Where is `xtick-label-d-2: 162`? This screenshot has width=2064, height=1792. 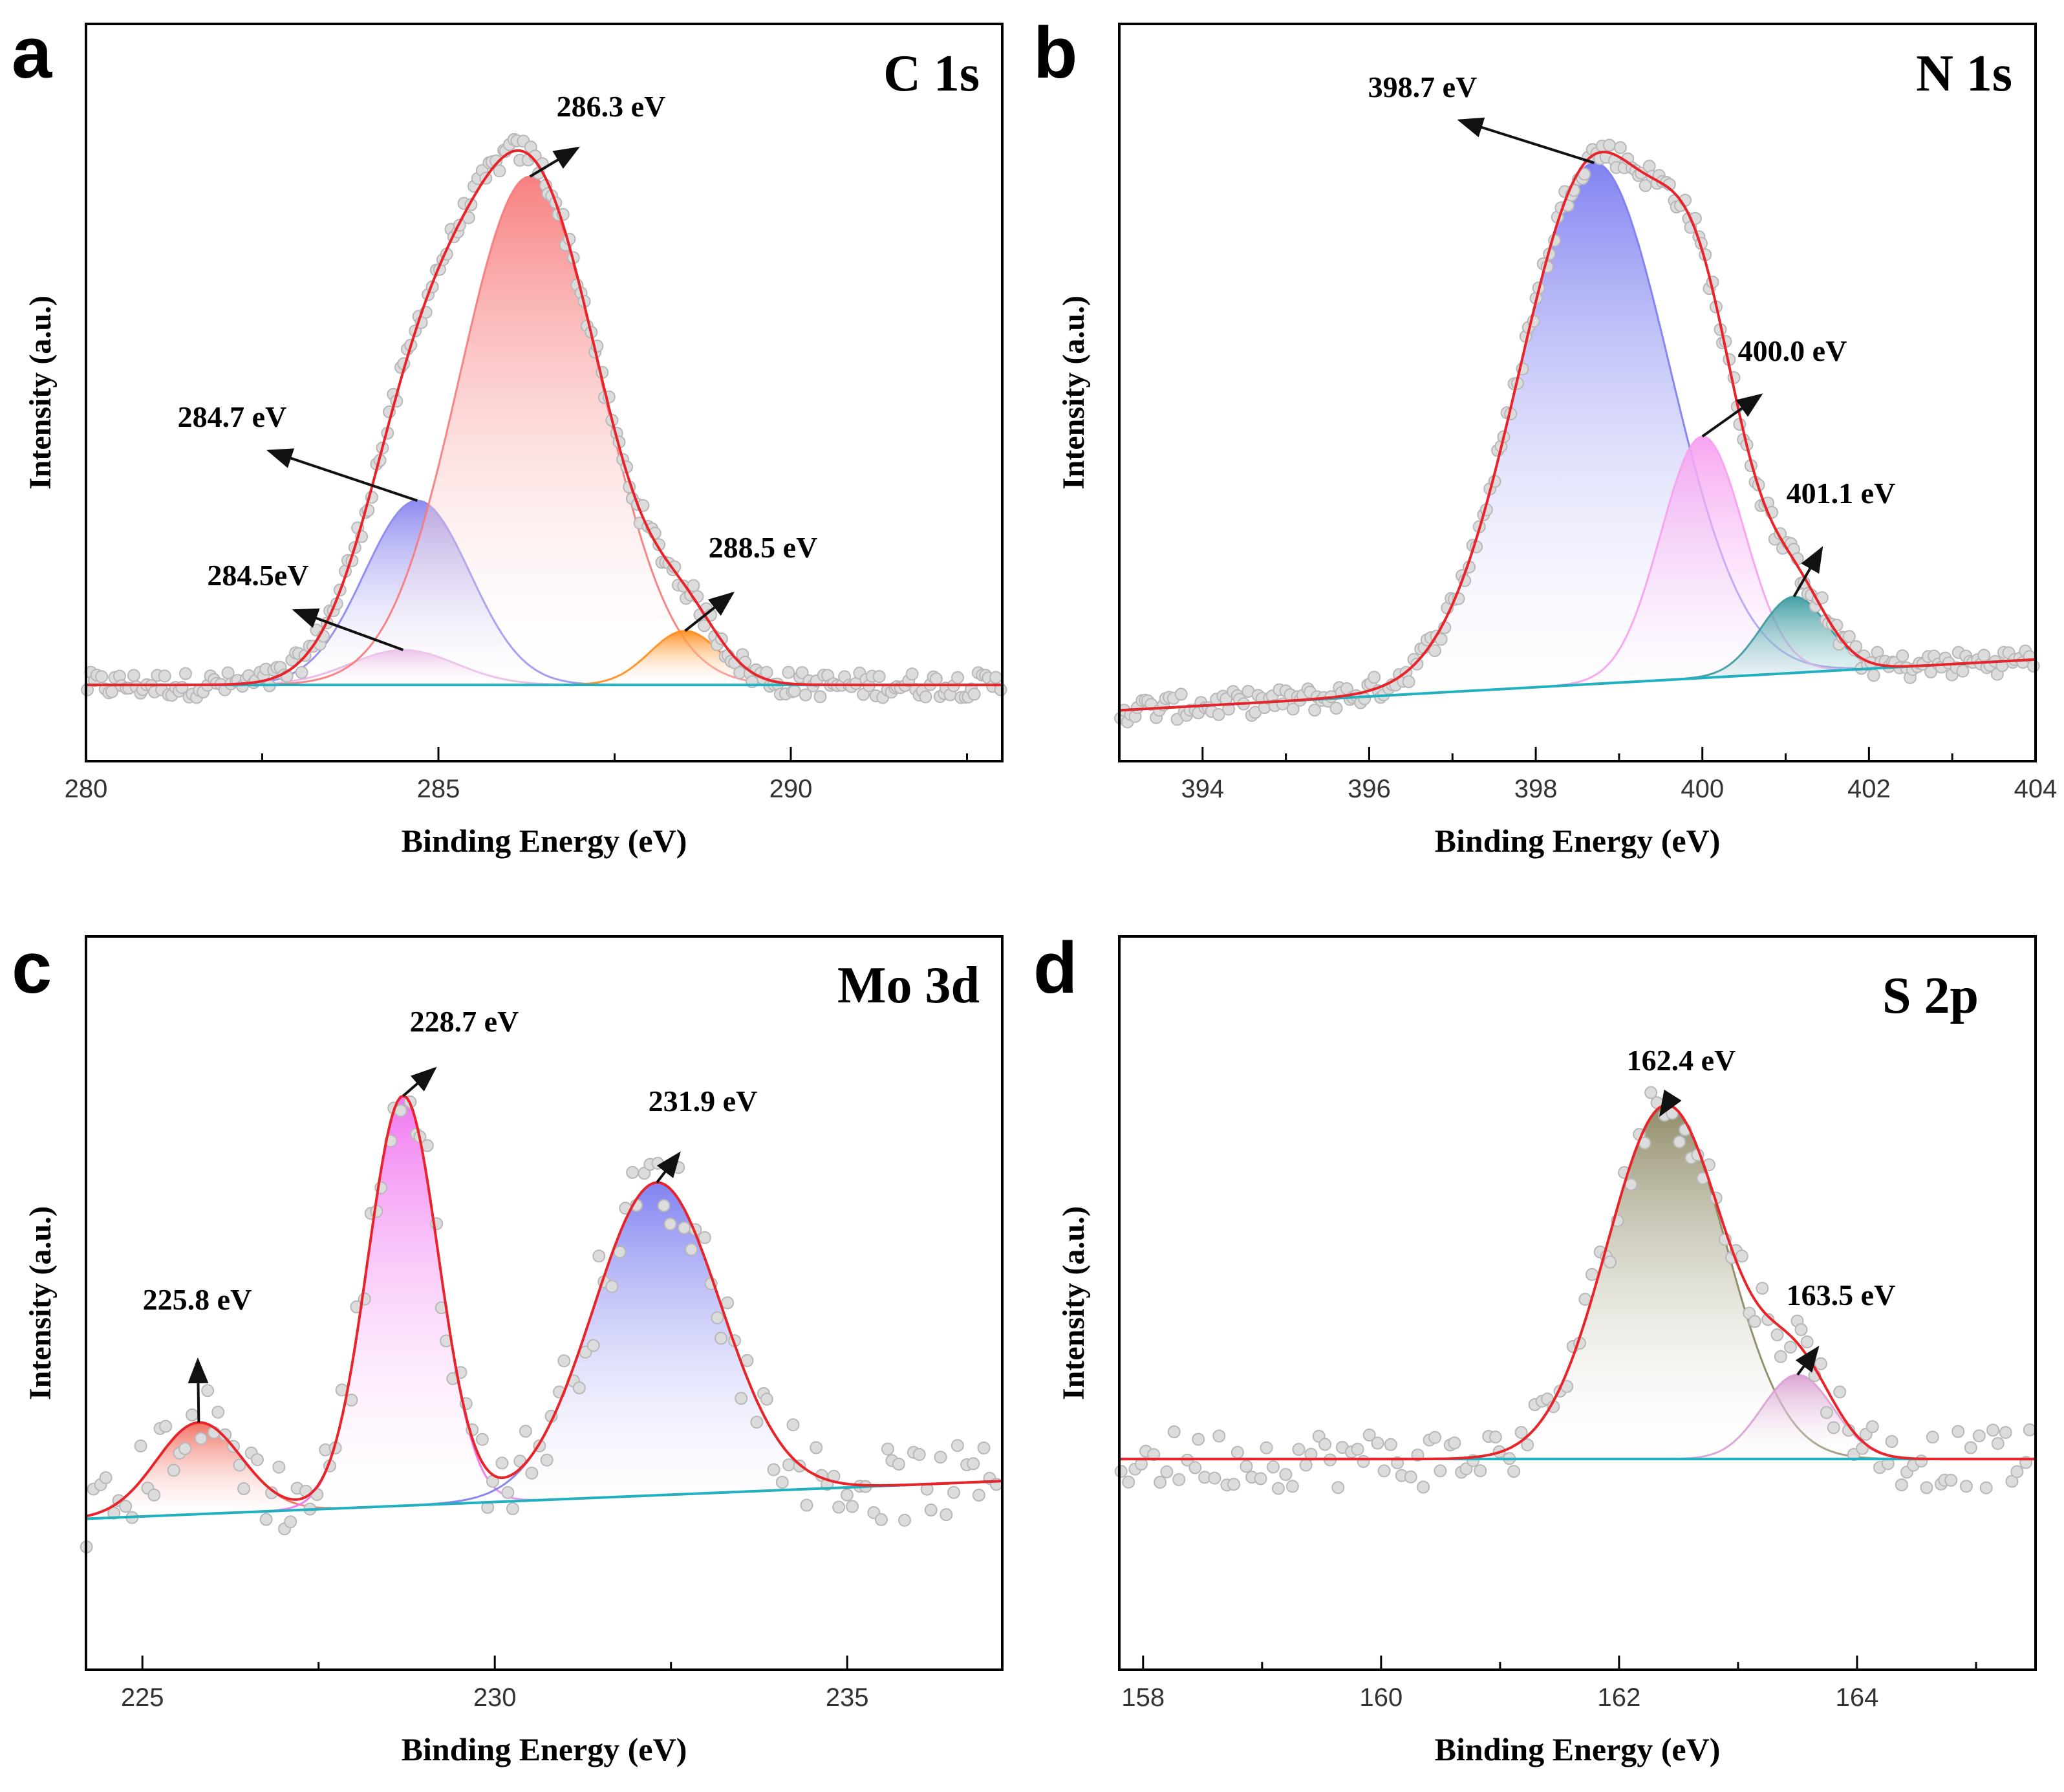 xtick-label-d-2: 162 is located at coordinates (1619, 1697).